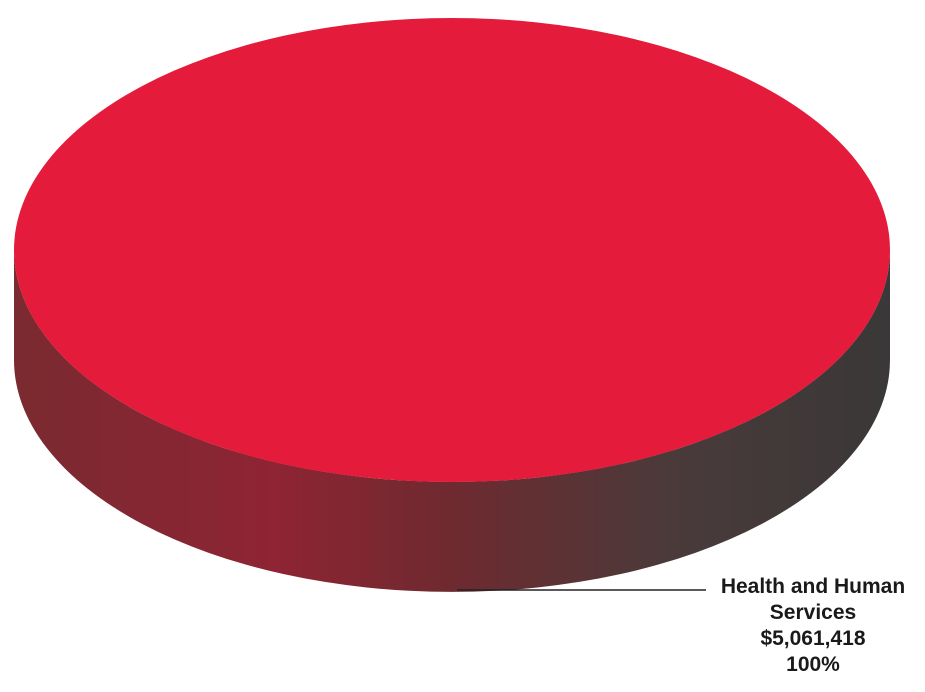 Image resolution: width=925 pixels, height=692 pixels. I want to click on slice-label-name-line-1: Health and Human, so click(813, 586).